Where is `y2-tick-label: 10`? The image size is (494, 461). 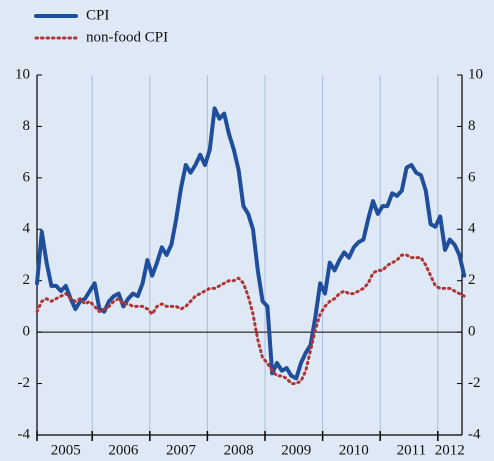
y2-tick-label: 10 is located at coordinates (475, 74).